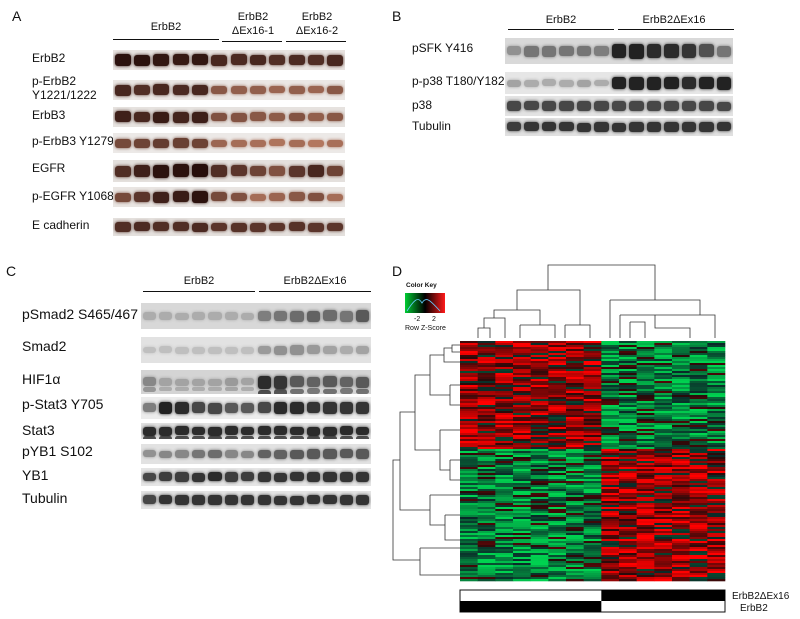 This screenshot has height=619, width=800. What do you see at coordinates (229, 227) in the screenshot?
I see `blot-strip` at bounding box center [229, 227].